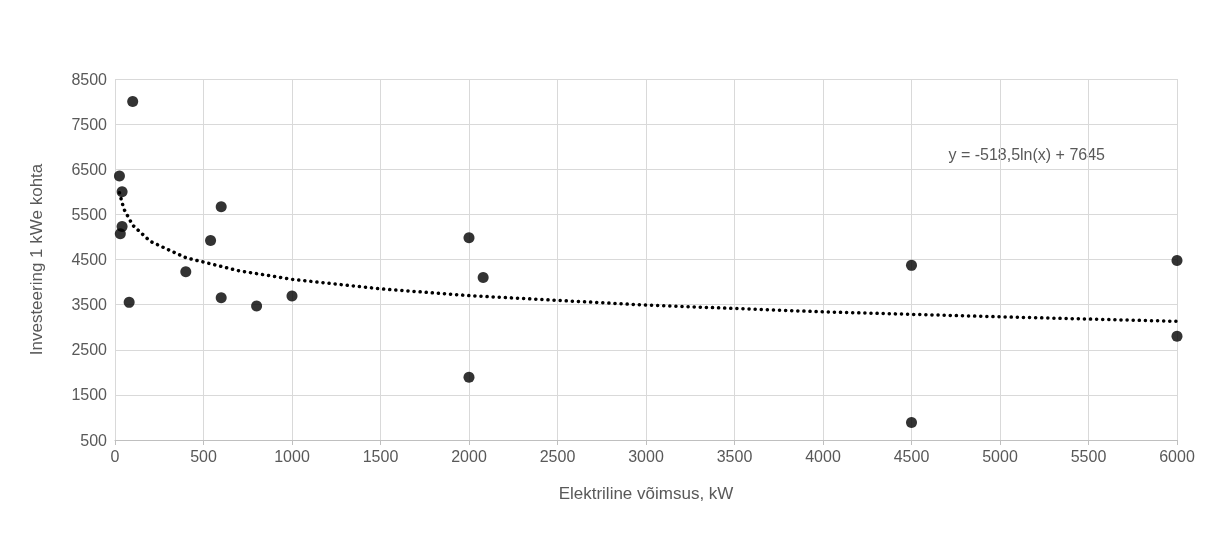  I want to click on x-tick-label: 0, so click(115, 456).